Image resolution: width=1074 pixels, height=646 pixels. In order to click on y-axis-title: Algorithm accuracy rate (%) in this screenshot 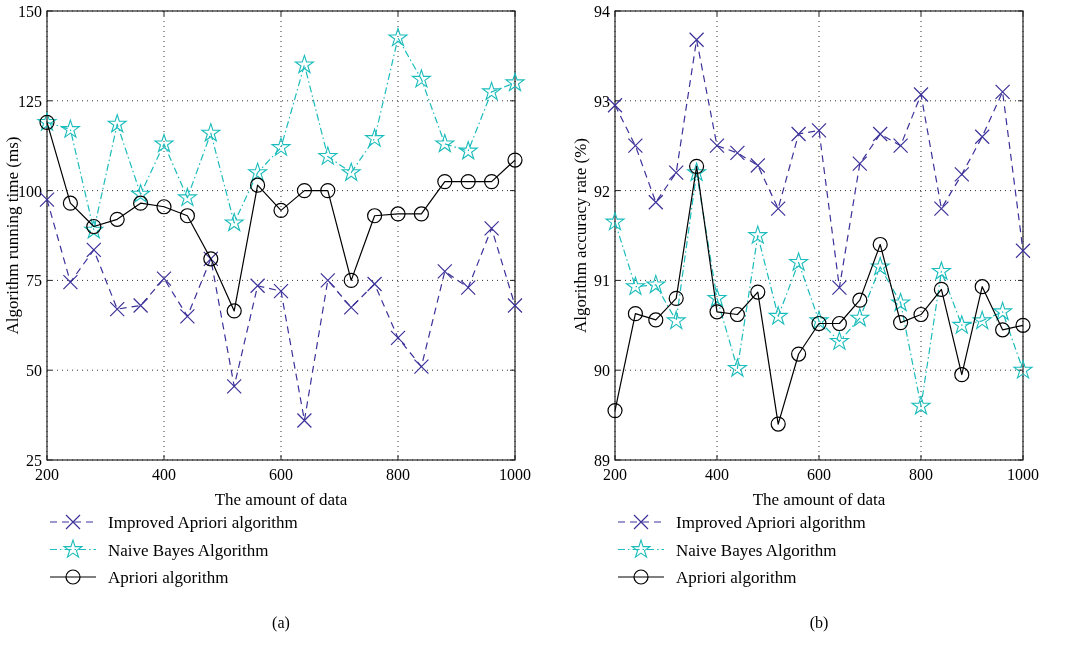, I will do `click(580, 235)`.